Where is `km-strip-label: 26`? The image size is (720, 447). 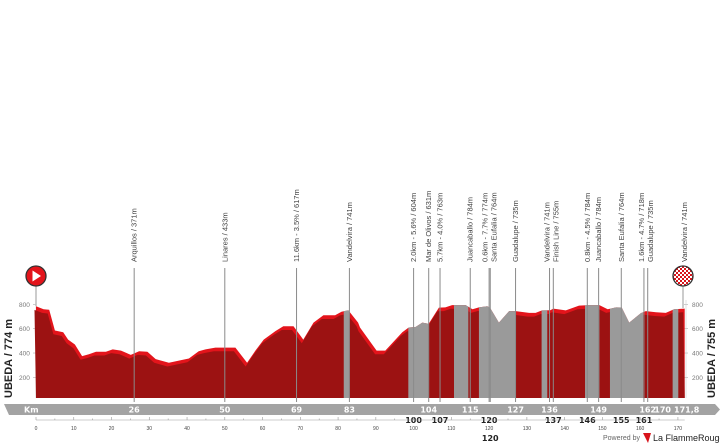 km-strip-label: 26 is located at coordinates (135, 410).